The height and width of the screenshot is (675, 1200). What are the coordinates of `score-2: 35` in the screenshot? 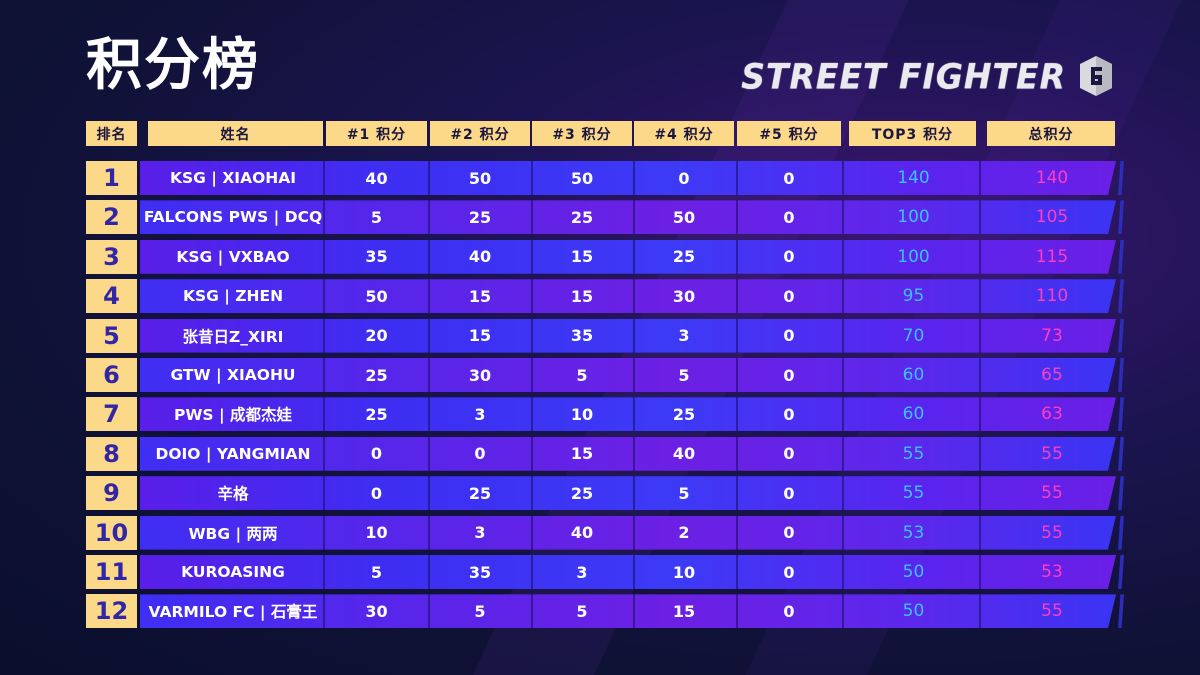 It's located at (480, 572).